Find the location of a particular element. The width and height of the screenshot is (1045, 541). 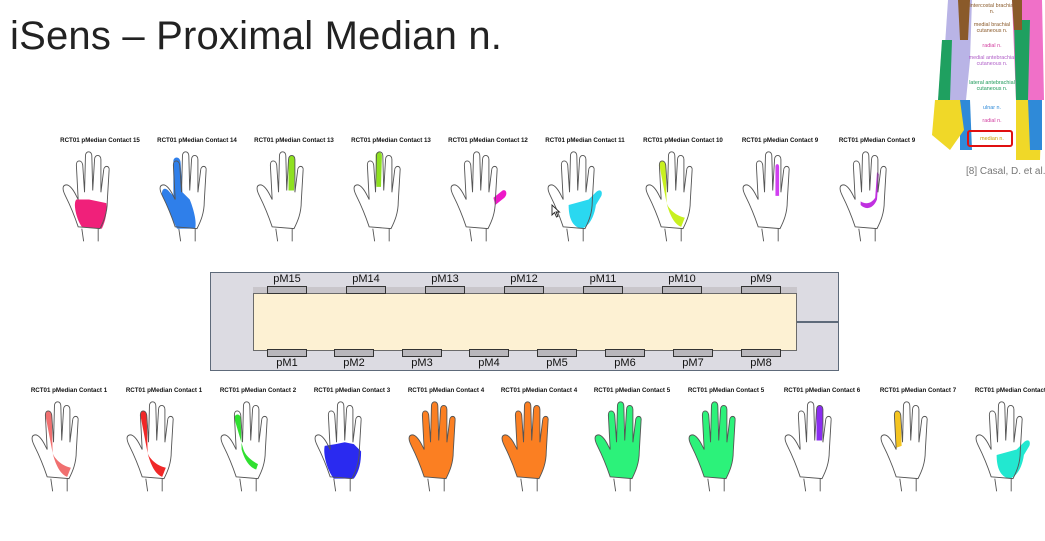

mouse-cursor-icon is located at coordinates (556, 211).